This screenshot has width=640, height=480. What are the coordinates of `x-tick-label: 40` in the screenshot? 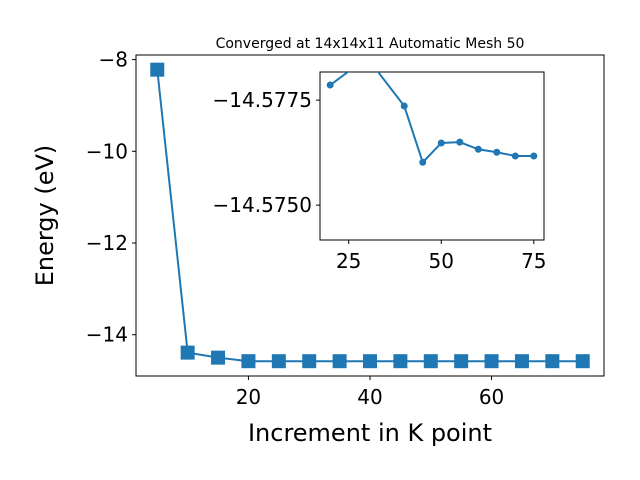 It's located at (369, 397).